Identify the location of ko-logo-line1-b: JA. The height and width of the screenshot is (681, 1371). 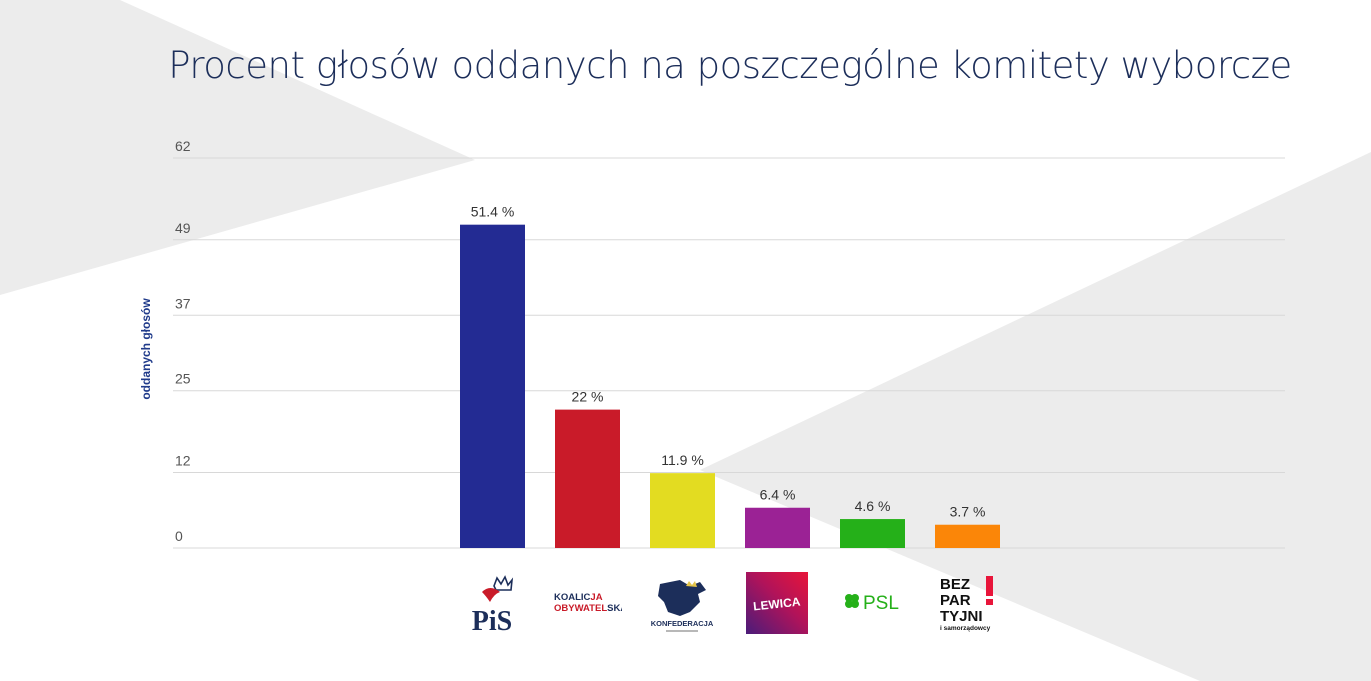
(596, 597).